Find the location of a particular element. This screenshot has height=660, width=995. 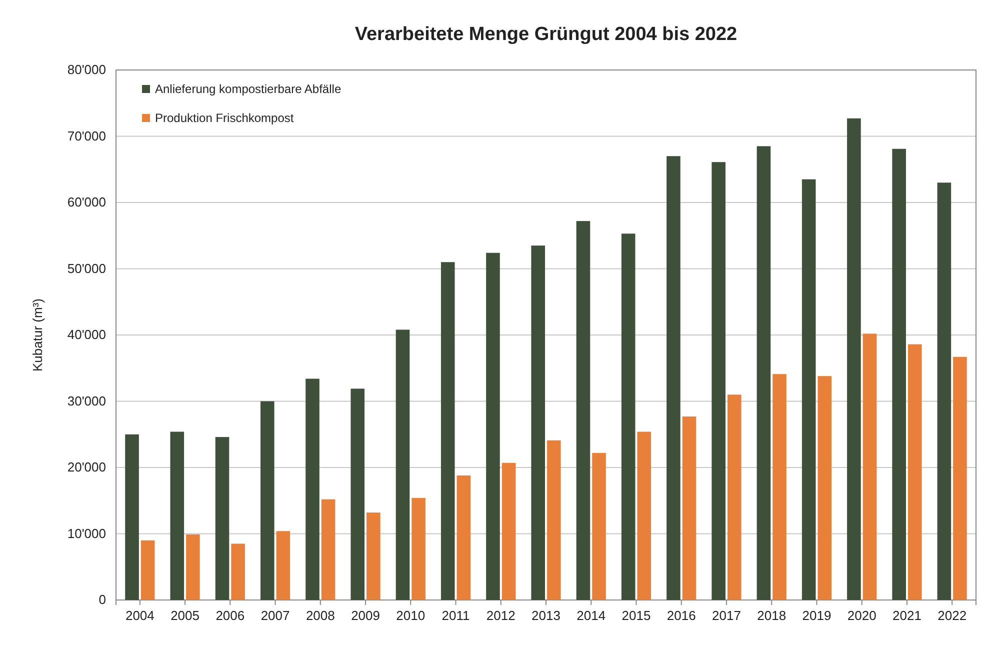

y-axis-title: Kubatur (m³) is located at coordinates (37, 335).